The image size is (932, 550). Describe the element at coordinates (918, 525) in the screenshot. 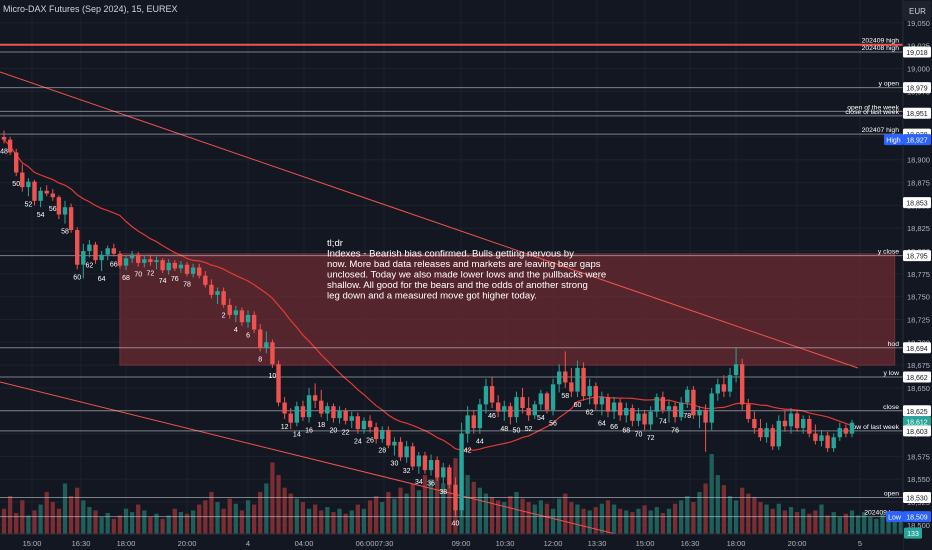

I see `y-tick-label: 18,500` at that location.